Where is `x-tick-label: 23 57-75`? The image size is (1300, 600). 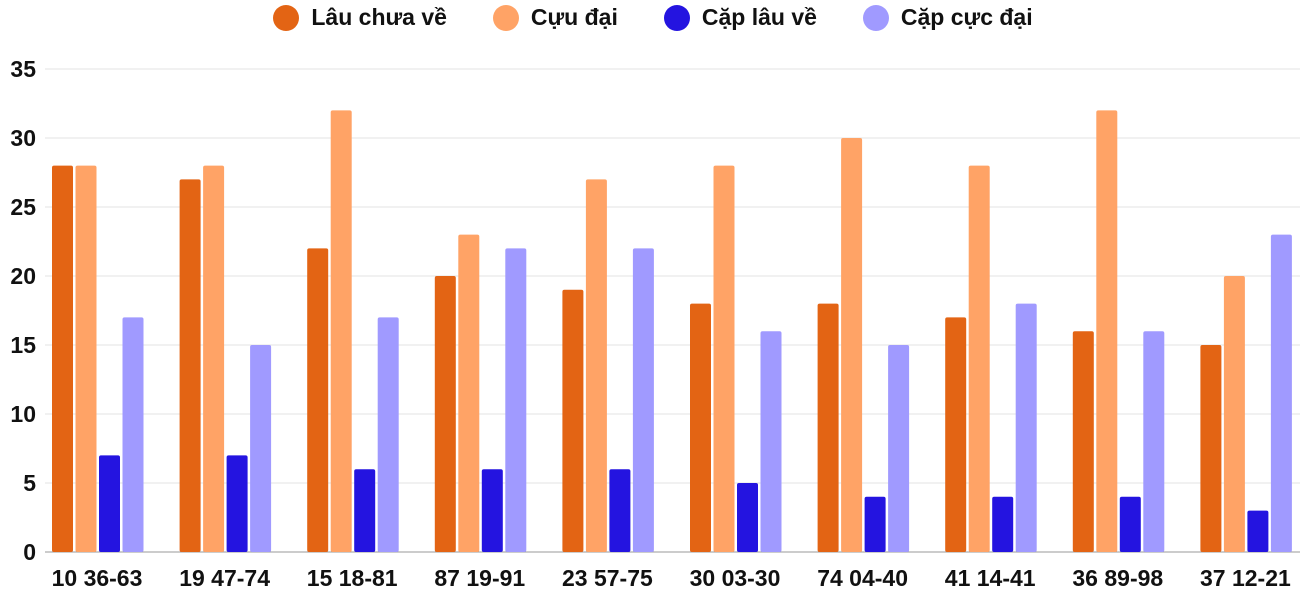
x-tick-label: 23 57-75 is located at coordinates (607, 578).